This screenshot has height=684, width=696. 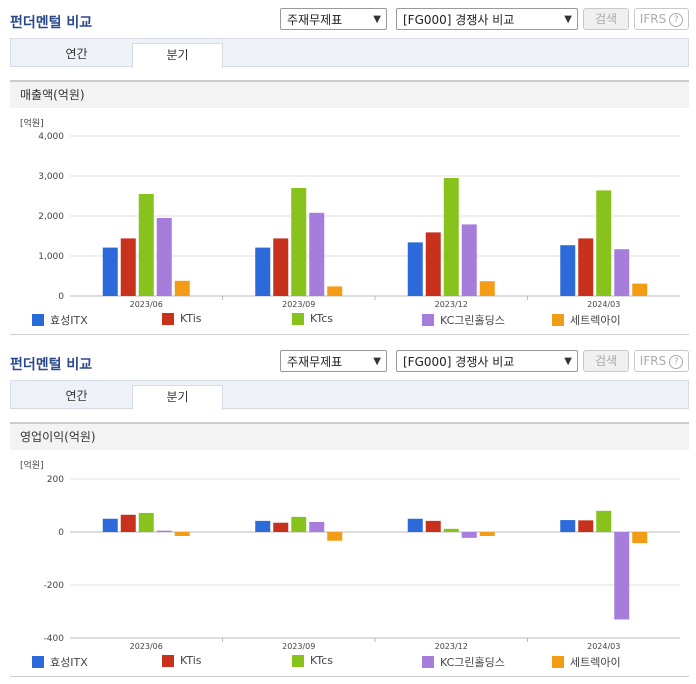 What do you see at coordinates (51, 137) in the screenshot?
I see `y-tick-label: 4,000` at bounding box center [51, 137].